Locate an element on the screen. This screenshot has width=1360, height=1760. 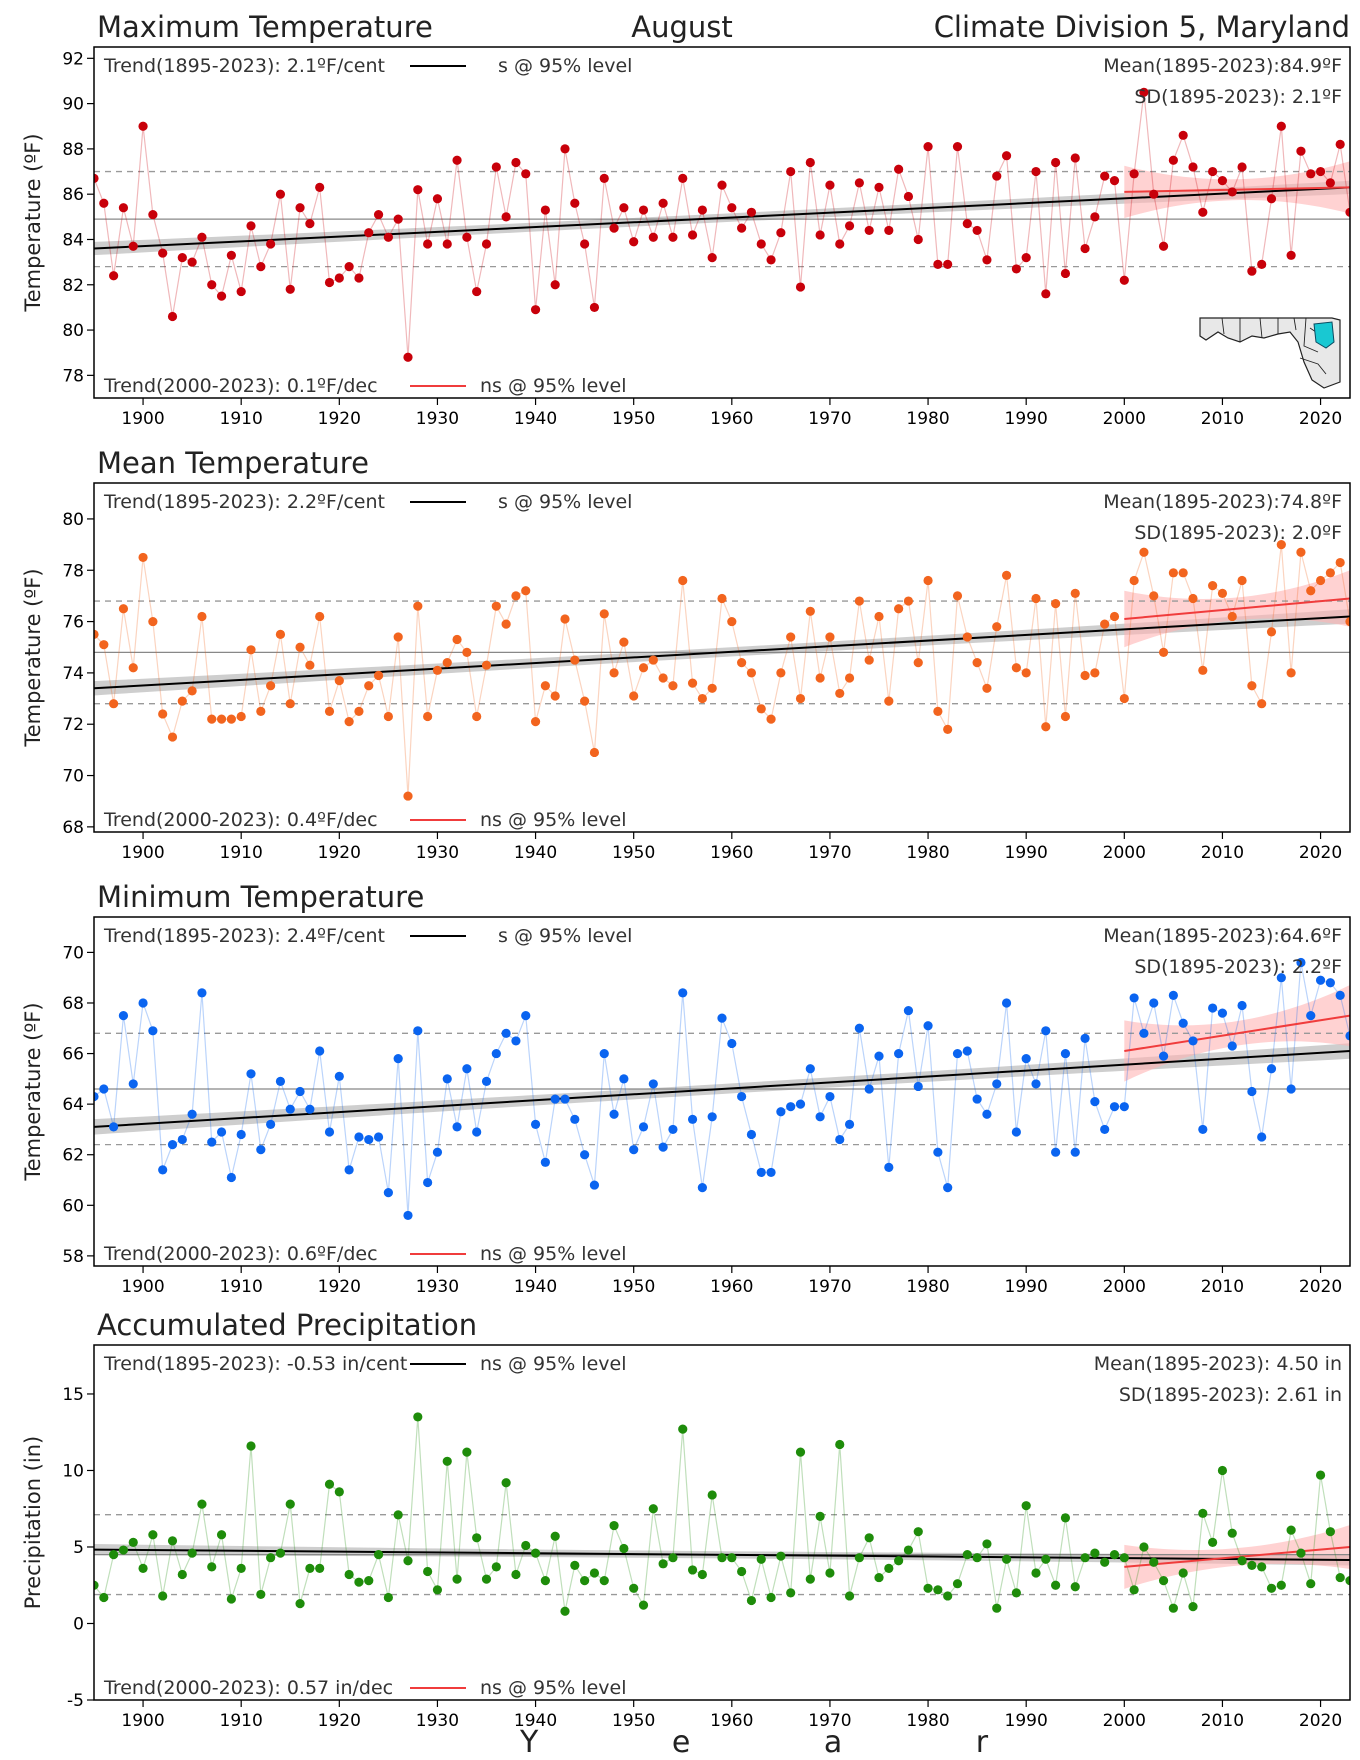
x-tick-label: 1970 is located at coordinates (829, 419).